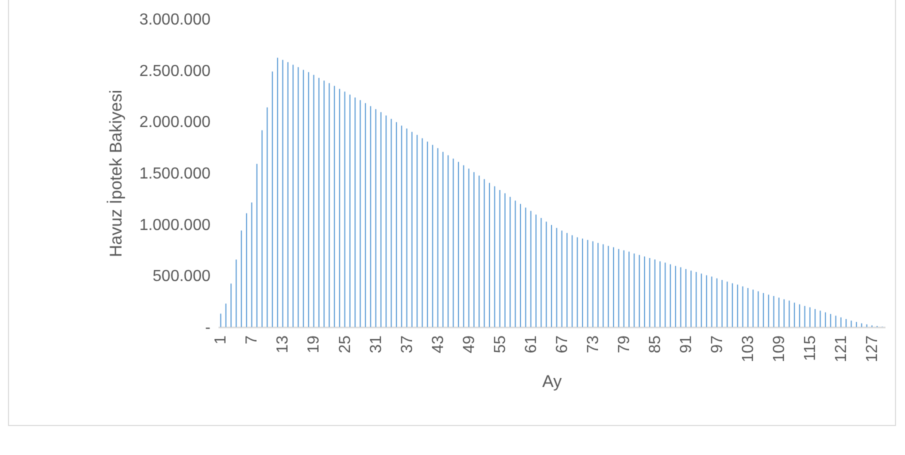  What do you see at coordinates (717, 344) in the screenshot?
I see `x-tick-label: 97` at bounding box center [717, 344].